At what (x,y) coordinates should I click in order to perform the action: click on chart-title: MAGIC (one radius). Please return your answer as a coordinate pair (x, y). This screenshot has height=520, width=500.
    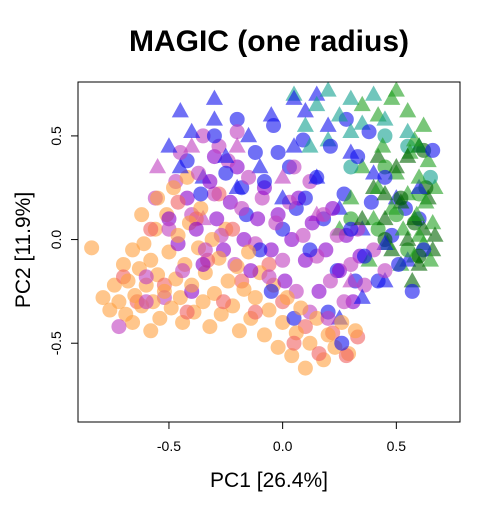
    Looking at the image, I should click on (269, 41).